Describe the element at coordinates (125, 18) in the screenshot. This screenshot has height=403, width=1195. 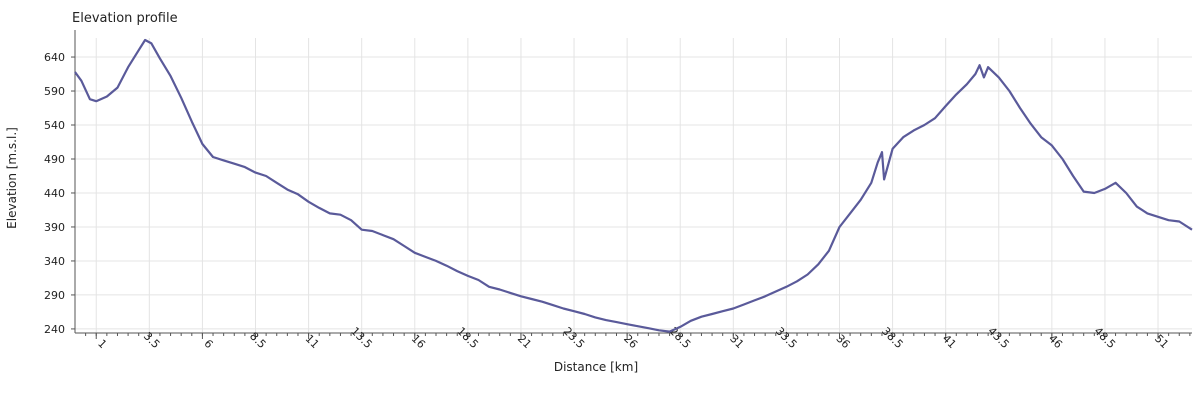
I see `chart-title: Elevation profile` at that location.